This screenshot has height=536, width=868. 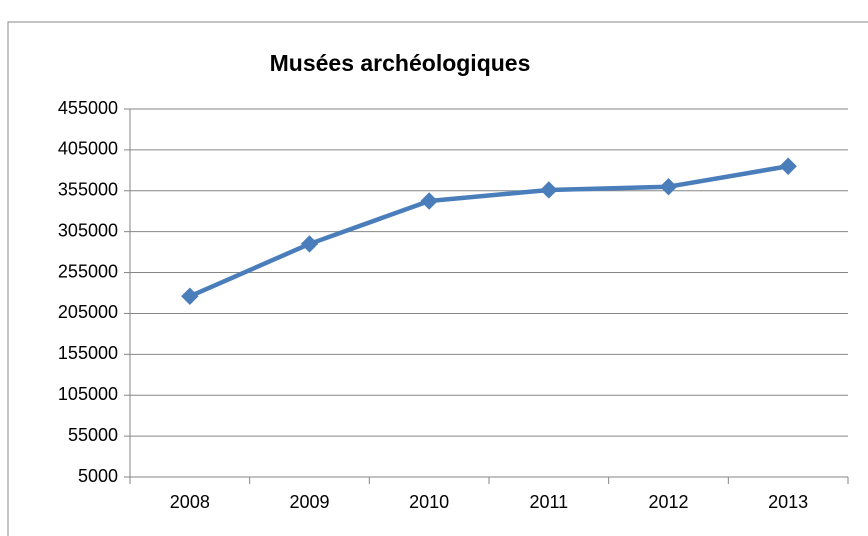 I want to click on y-tick-label: 355000, so click(x=88, y=190).